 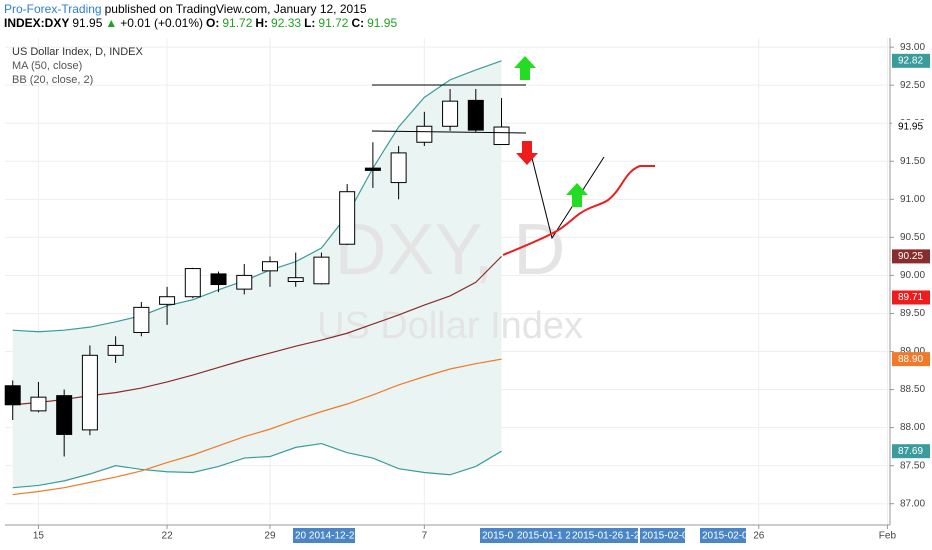 I want to click on y-tick-label: 88.50, so click(x=912, y=389).